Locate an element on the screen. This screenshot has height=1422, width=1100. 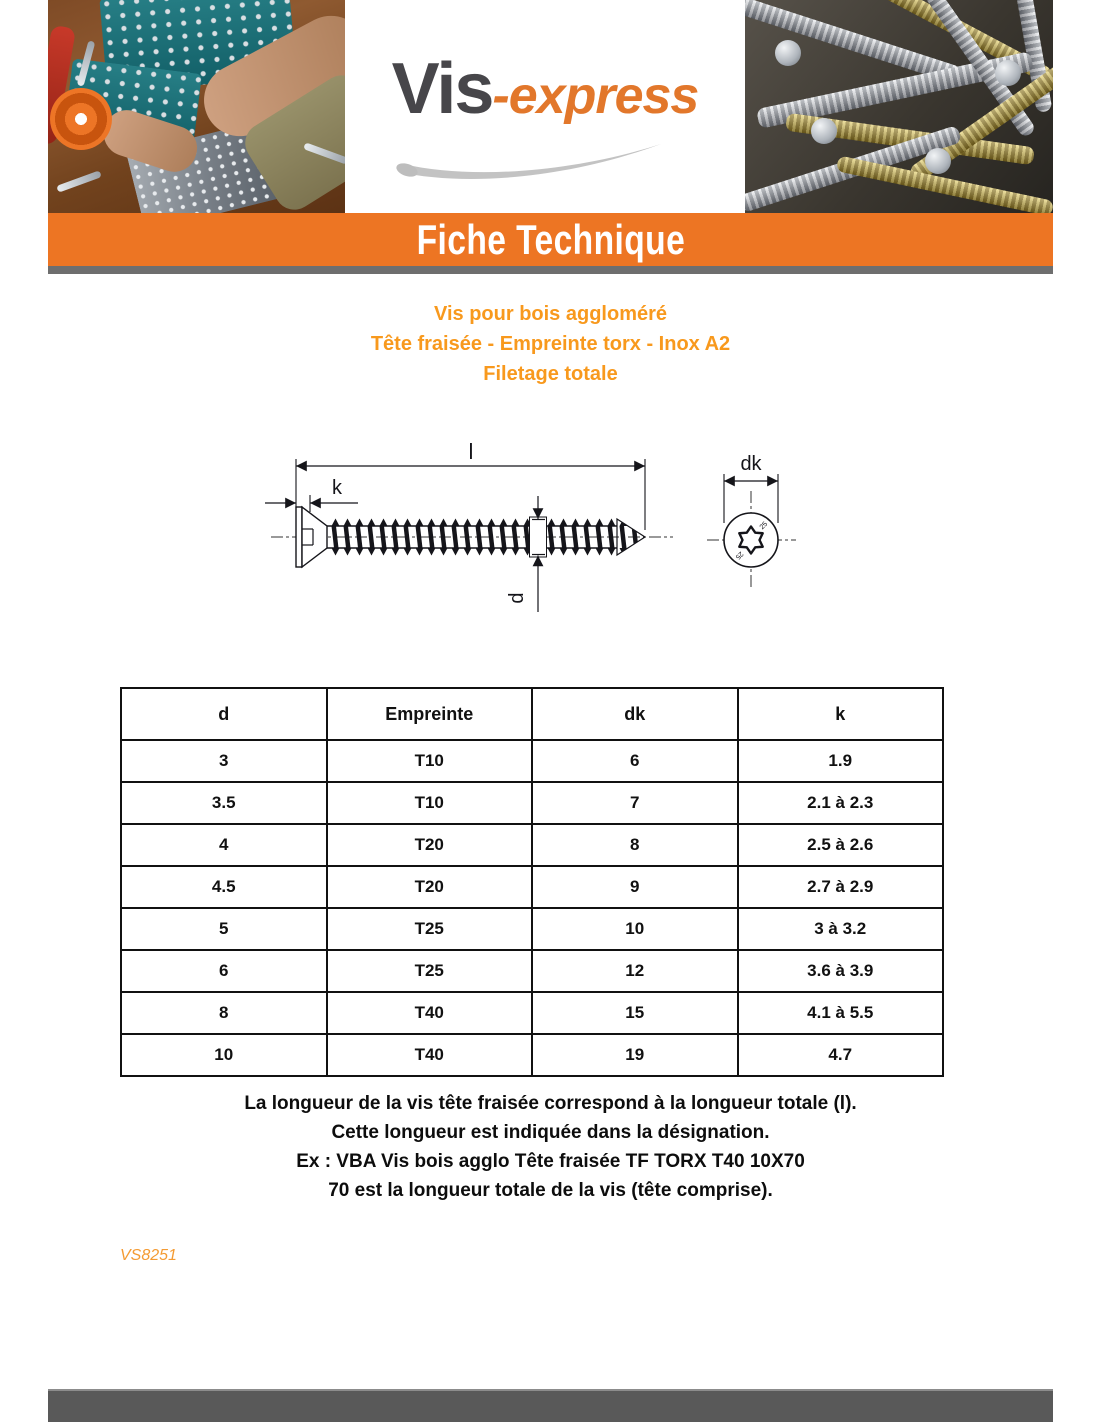
cell: 19 is located at coordinates (635, 1055).